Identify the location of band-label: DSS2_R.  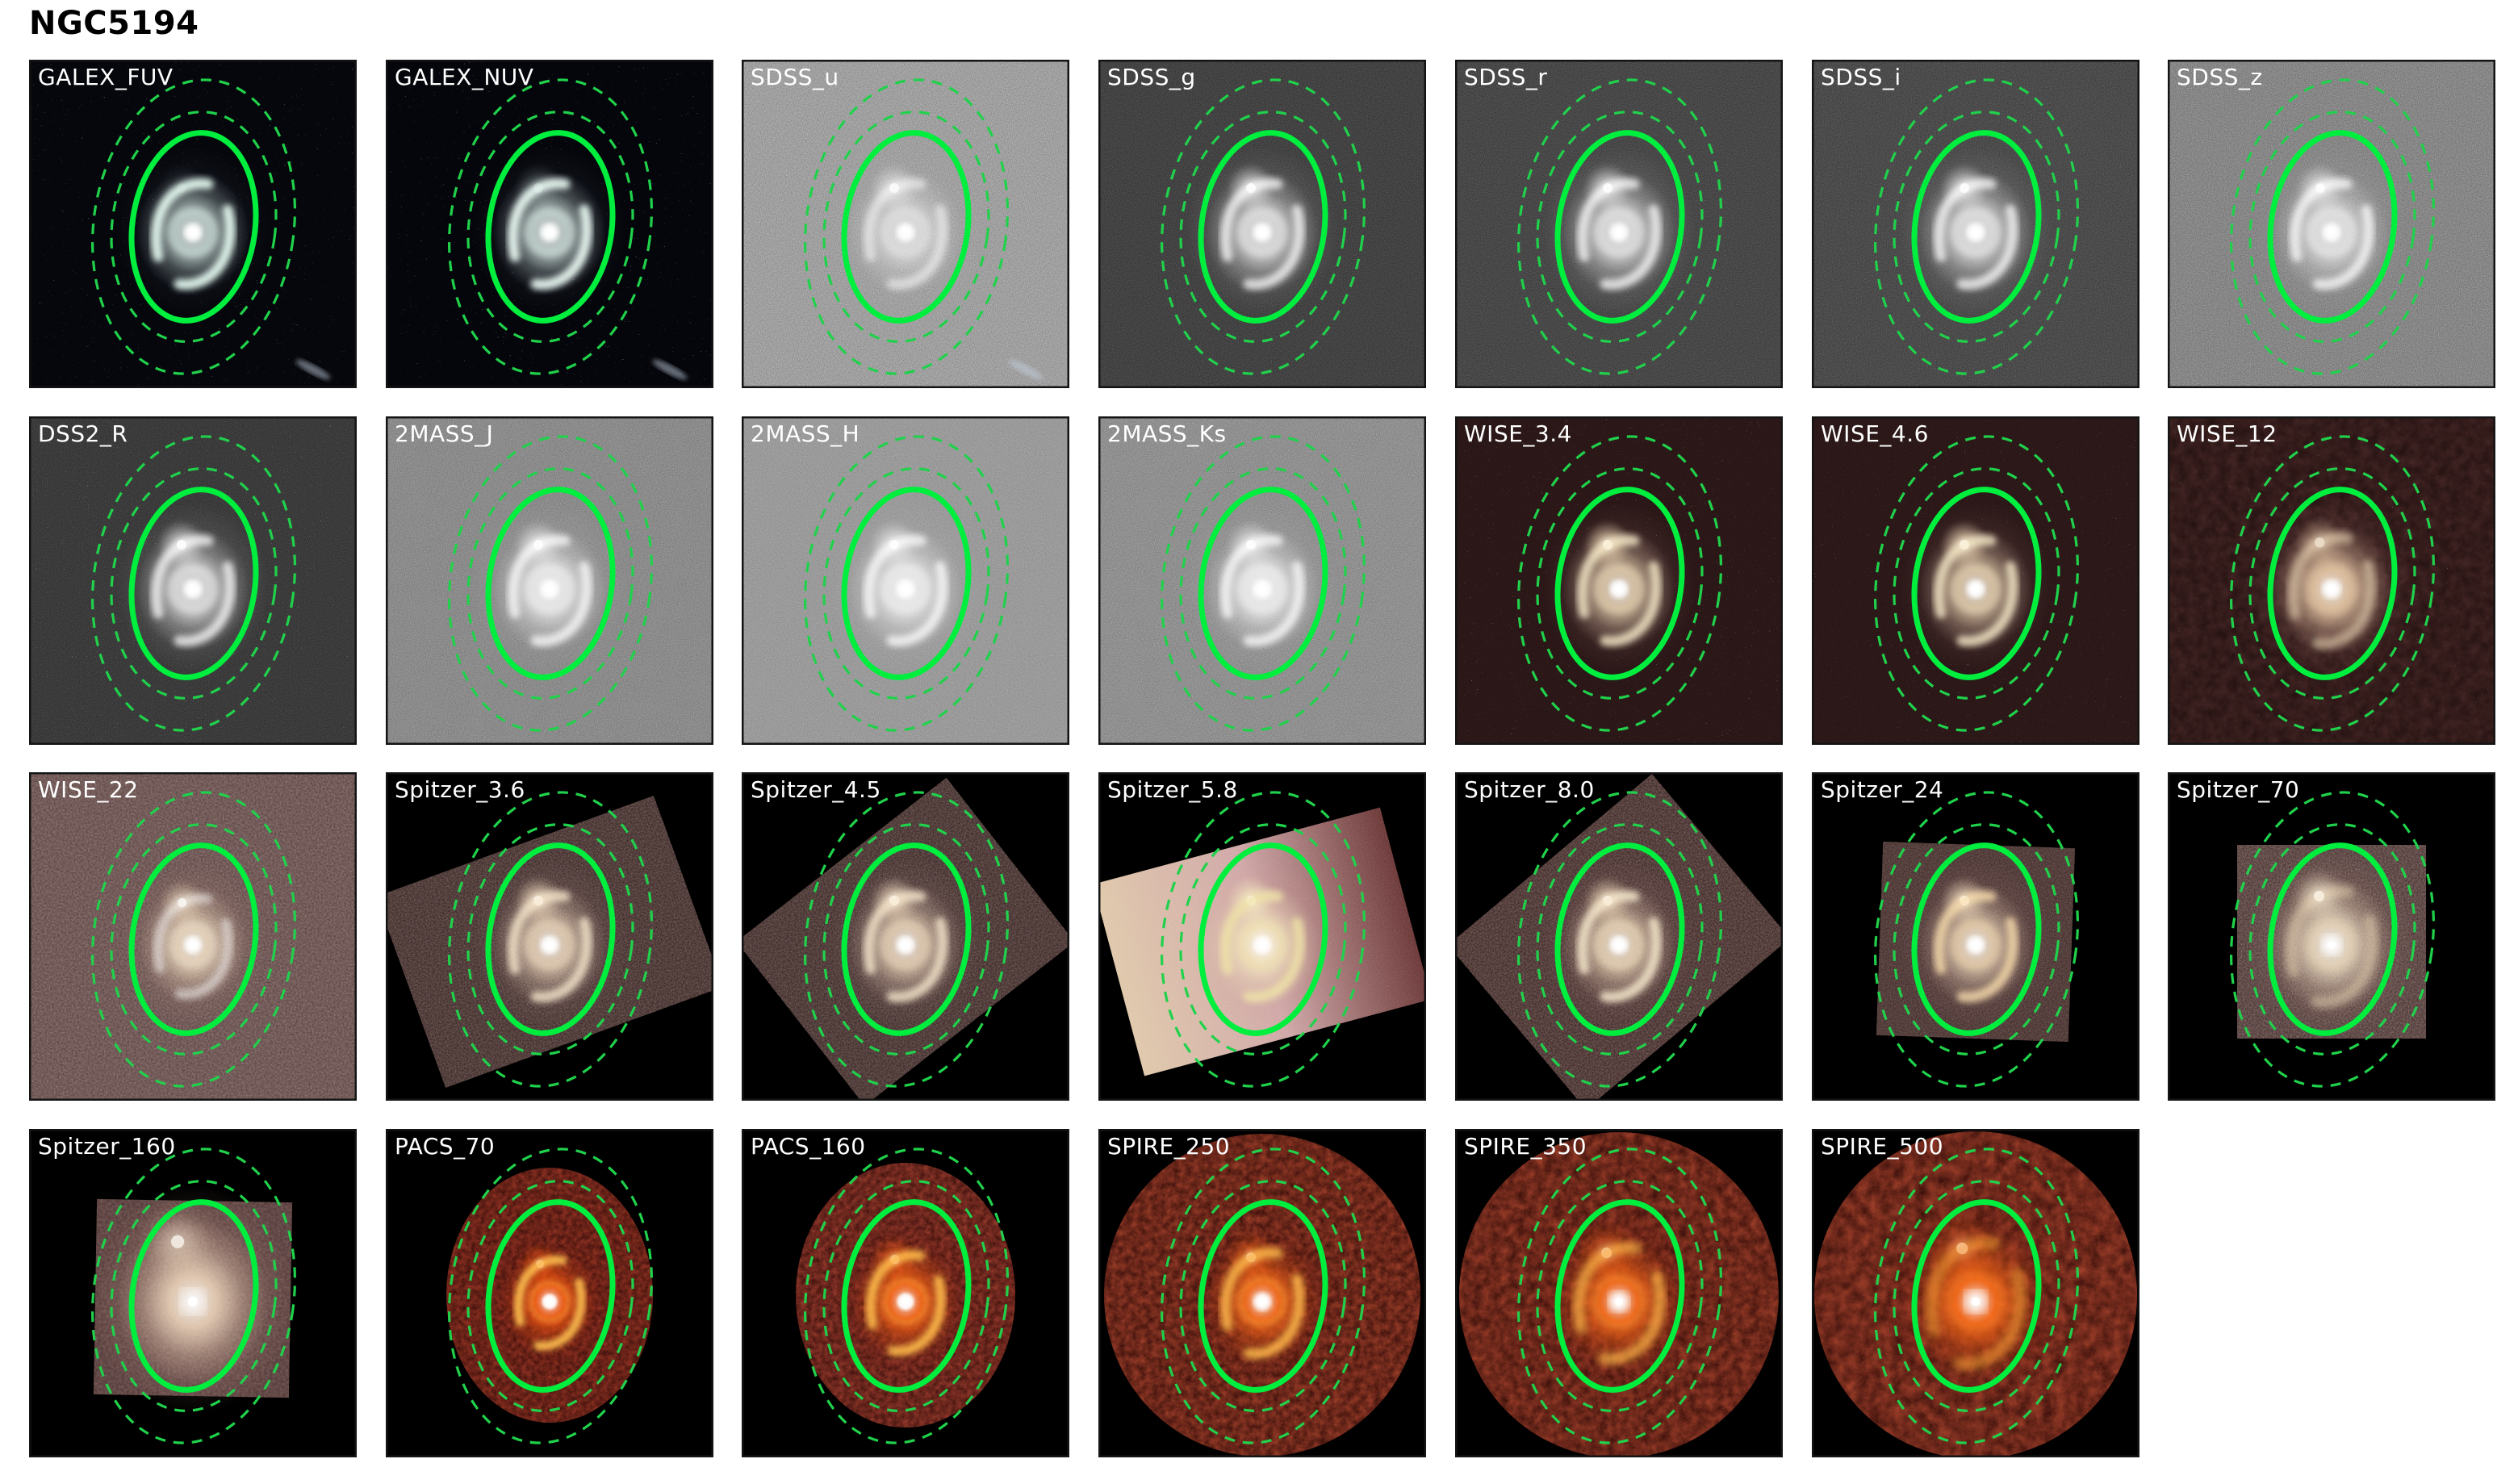
(83, 433).